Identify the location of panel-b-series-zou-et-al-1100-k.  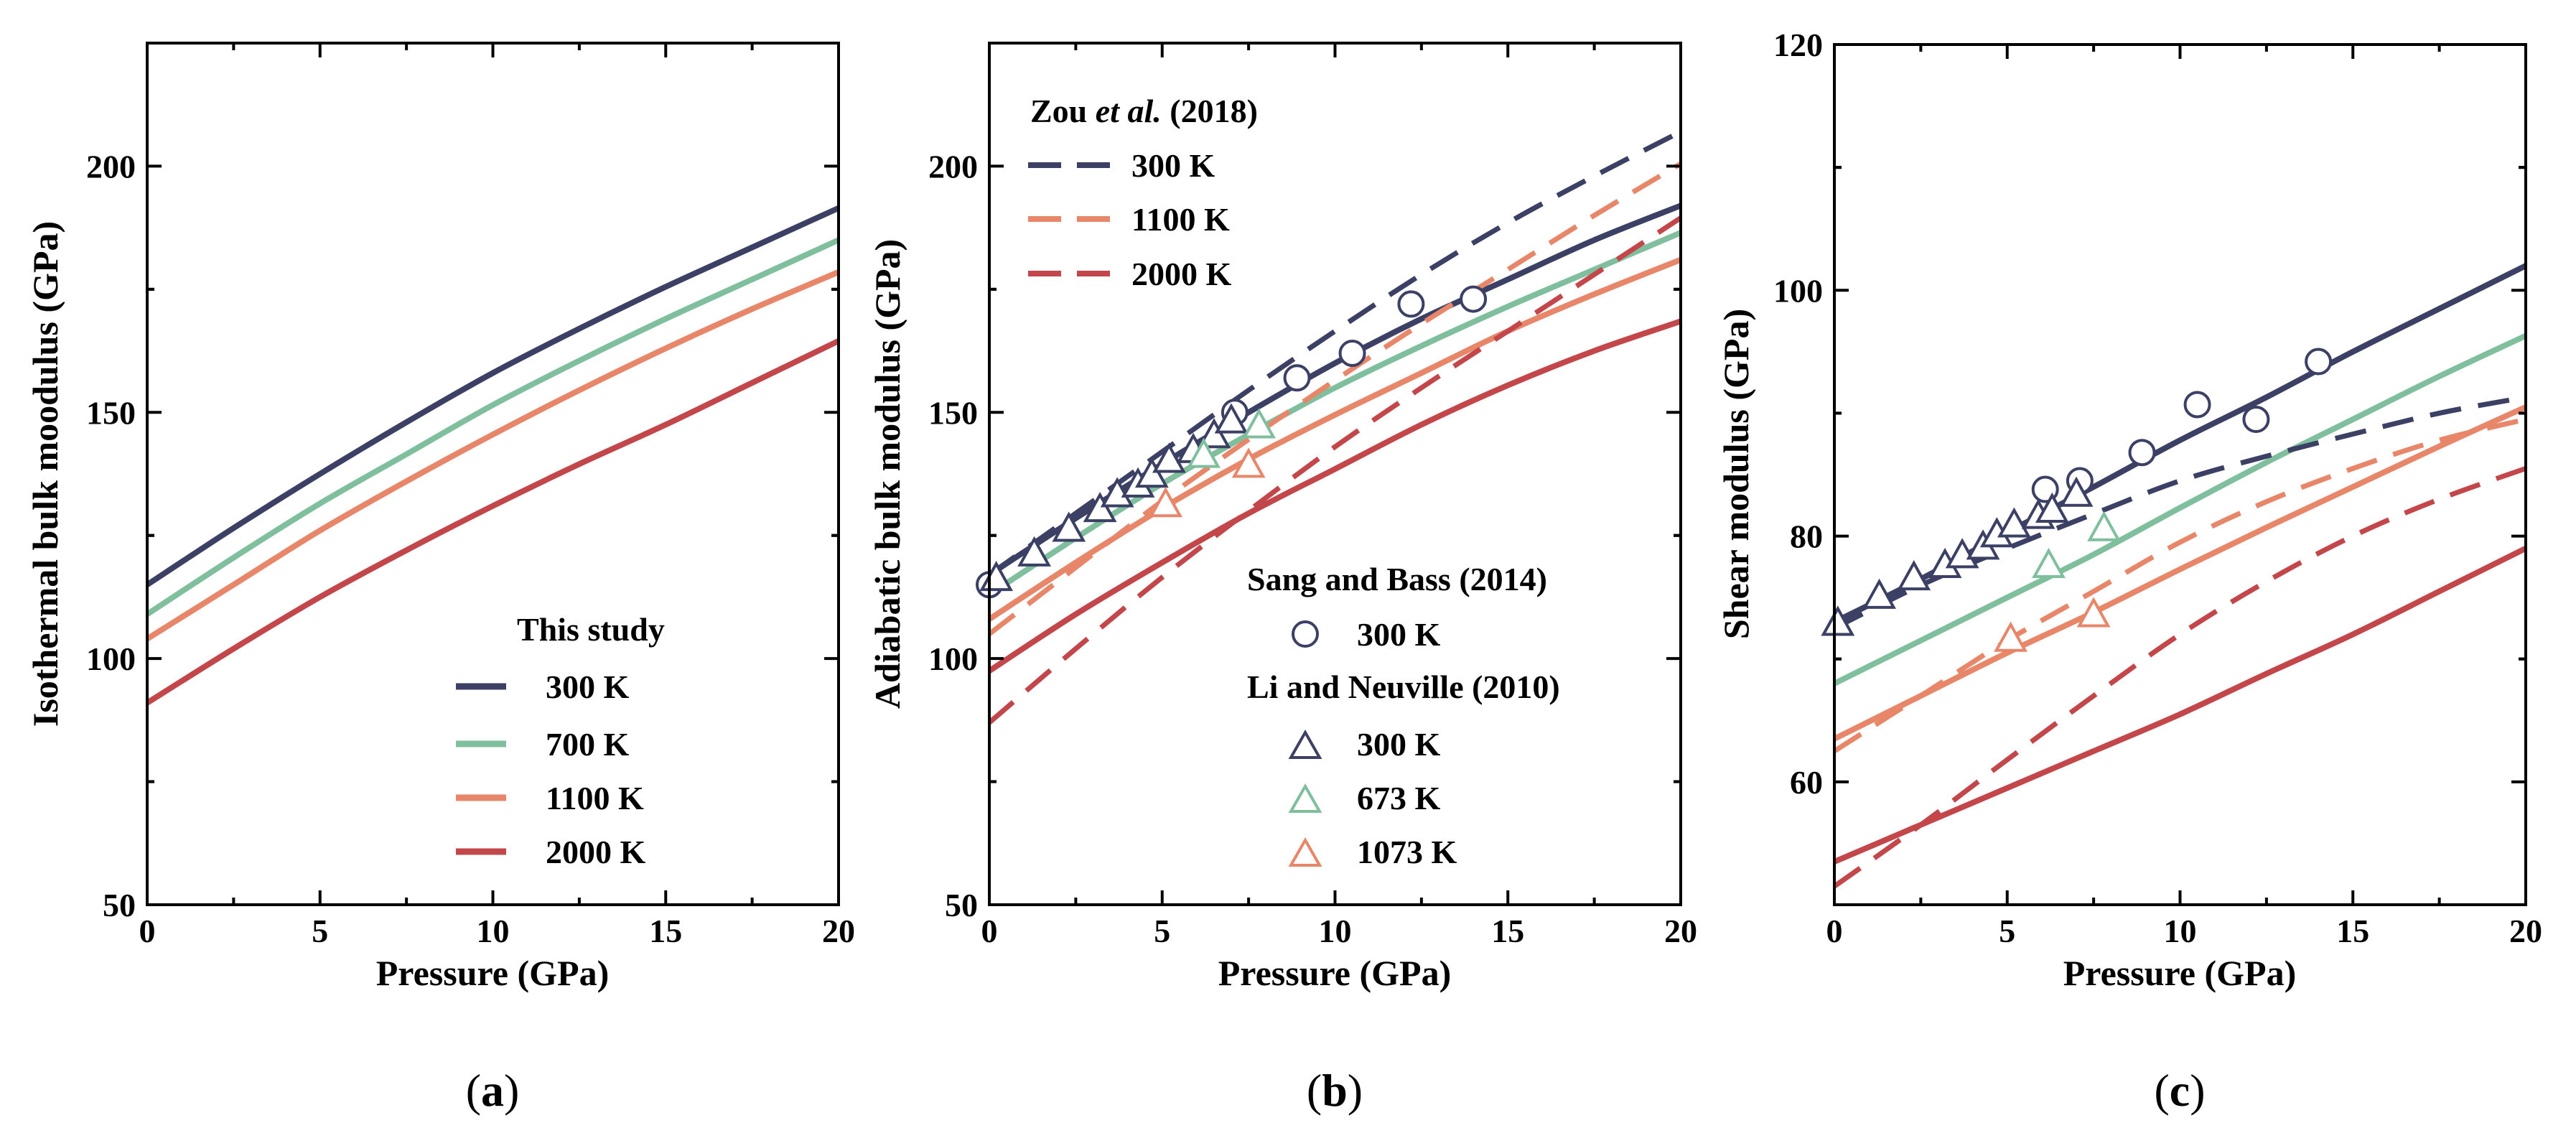
(1335, 398).